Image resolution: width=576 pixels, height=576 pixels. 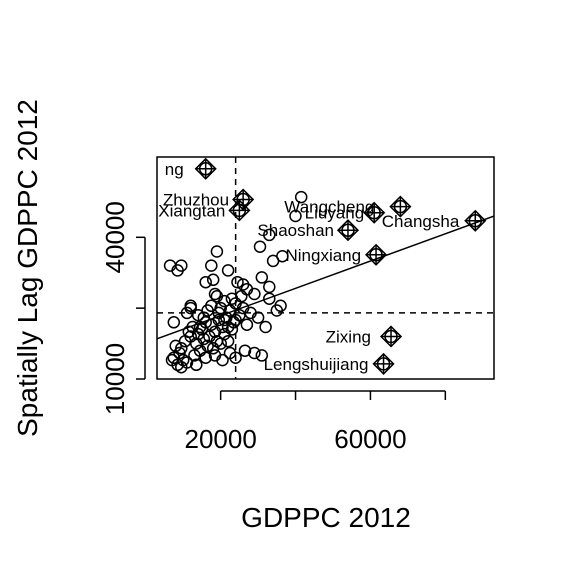 I want to click on point-label: Xiangtan, so click(x=191, y=210).